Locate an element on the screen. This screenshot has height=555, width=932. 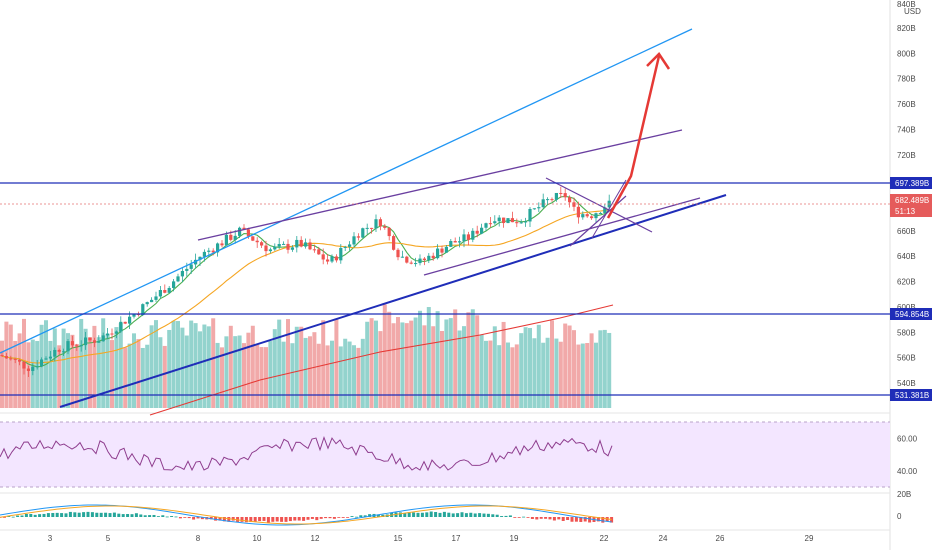
price-tick-label: 580B is located at coordinates (906, 332).